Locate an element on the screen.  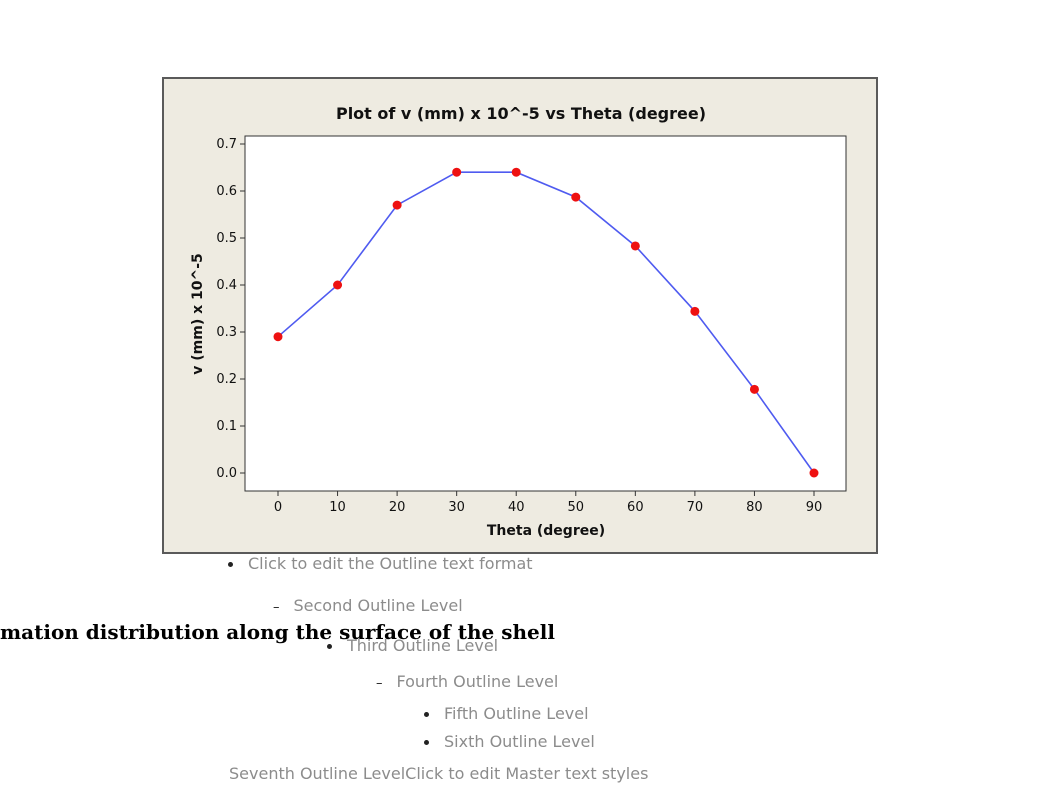
outline-level-5-text: Fifth Outline Level is located at coordinates (516, 713).